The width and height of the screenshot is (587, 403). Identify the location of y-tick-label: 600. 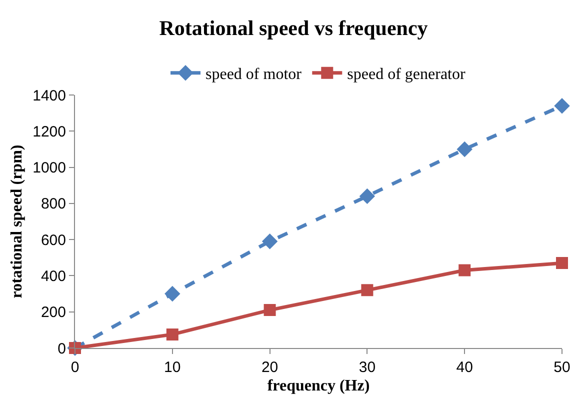
(53, 240).